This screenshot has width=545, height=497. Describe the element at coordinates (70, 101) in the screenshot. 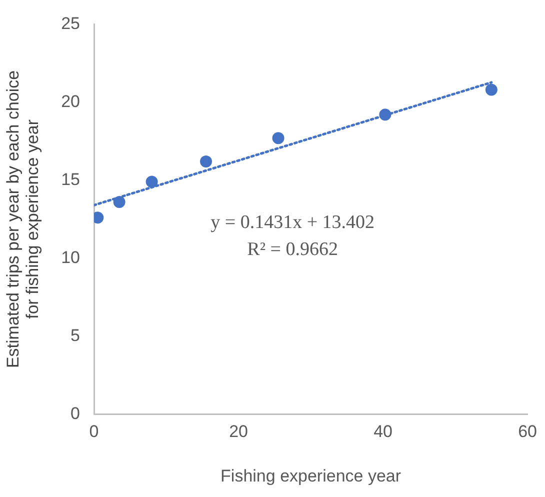

I see `y-tick-label: 20` at that location.